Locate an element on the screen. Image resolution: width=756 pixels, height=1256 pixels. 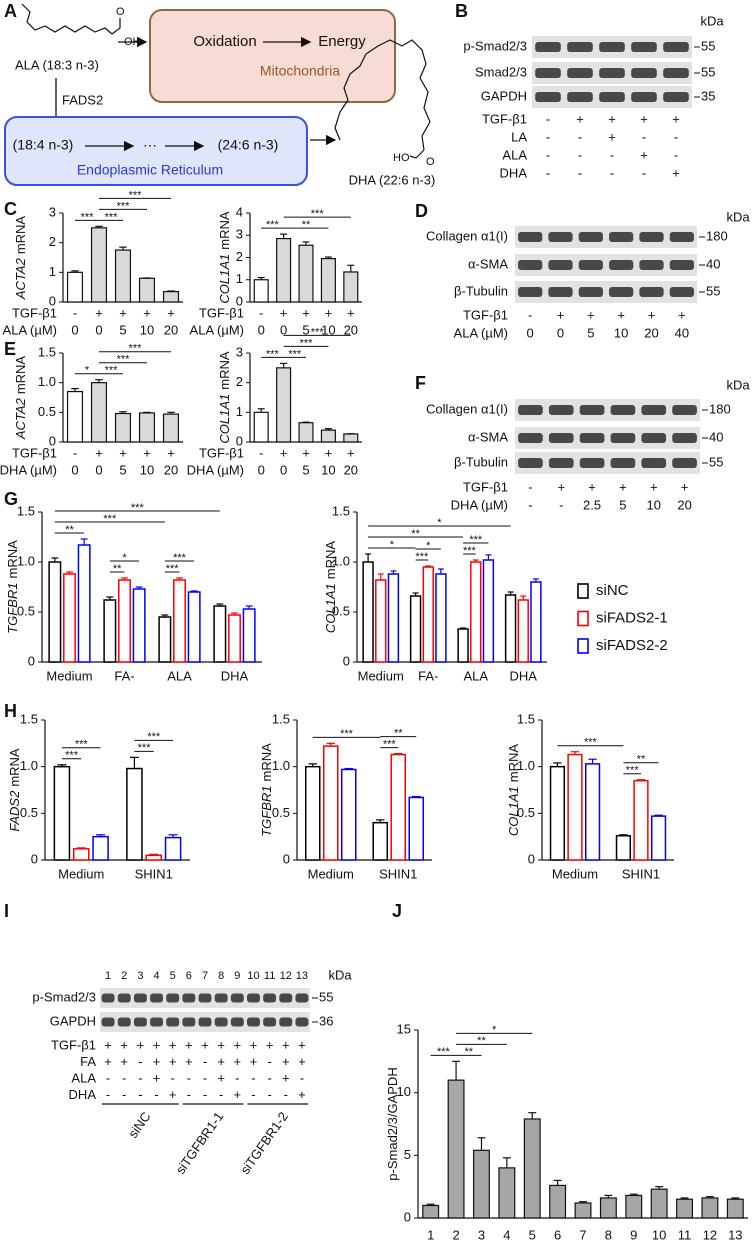
y-axis-label: ACTA2 mRNA is located at coordinates (20, 258).